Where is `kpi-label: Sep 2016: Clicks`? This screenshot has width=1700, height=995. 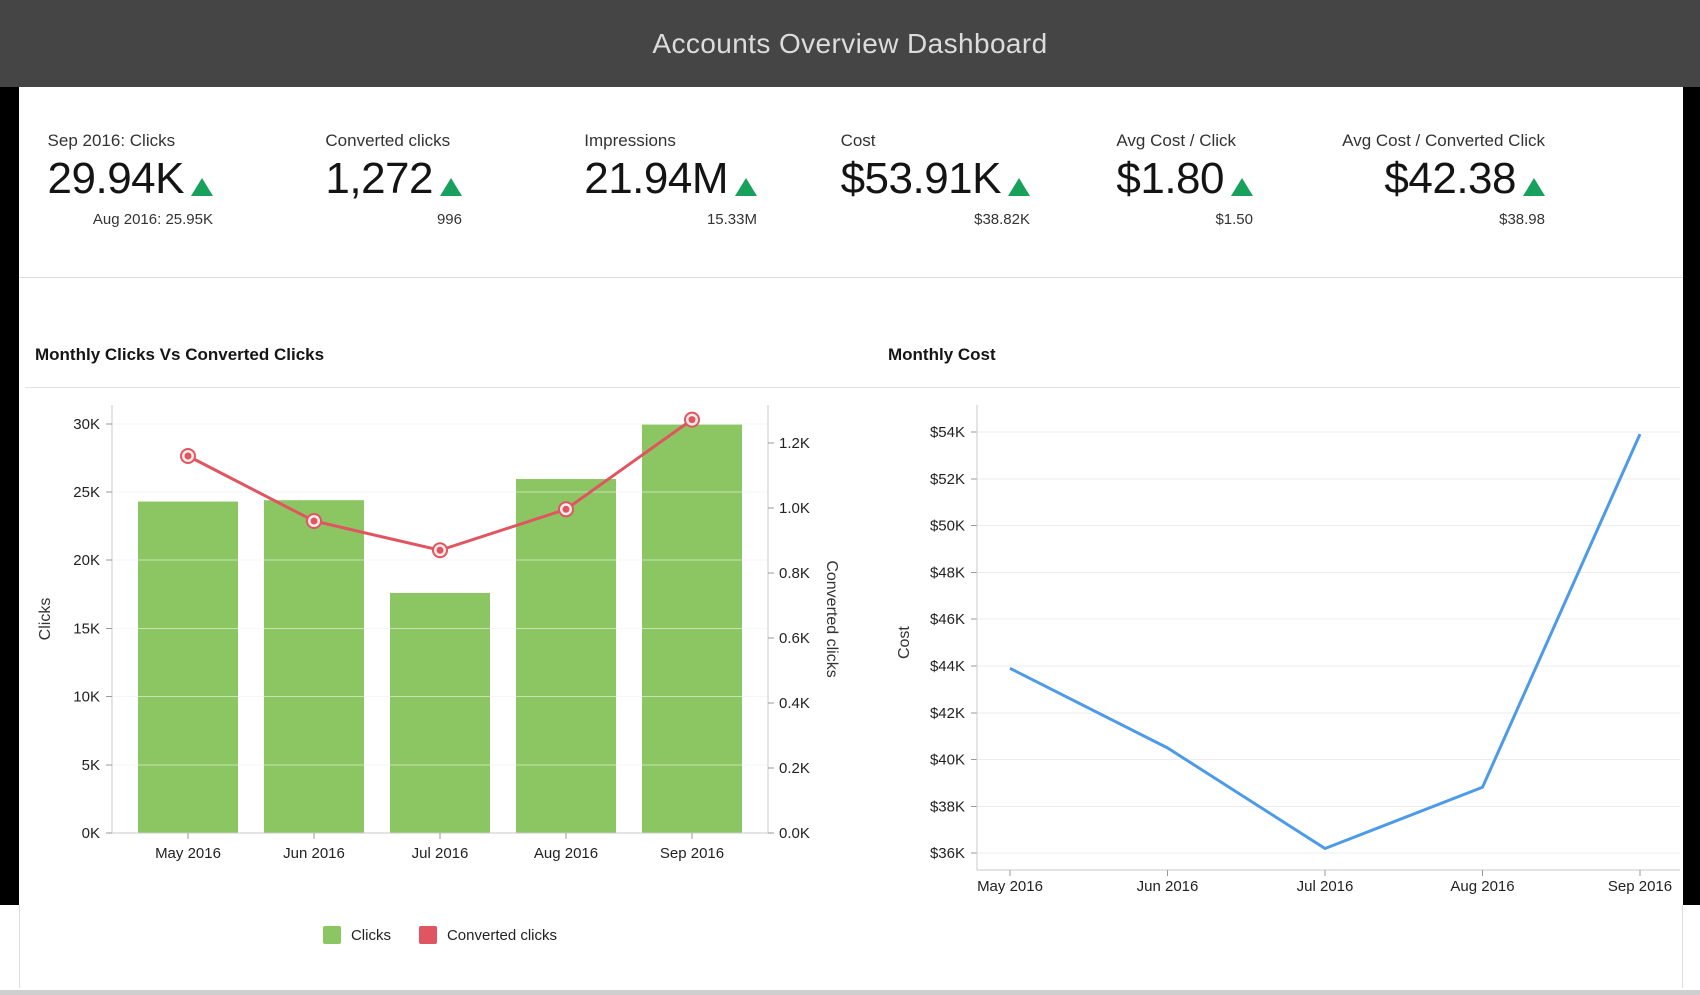
kpi-label: Sep 2016: Clicks is located at coordinates (111, 140).